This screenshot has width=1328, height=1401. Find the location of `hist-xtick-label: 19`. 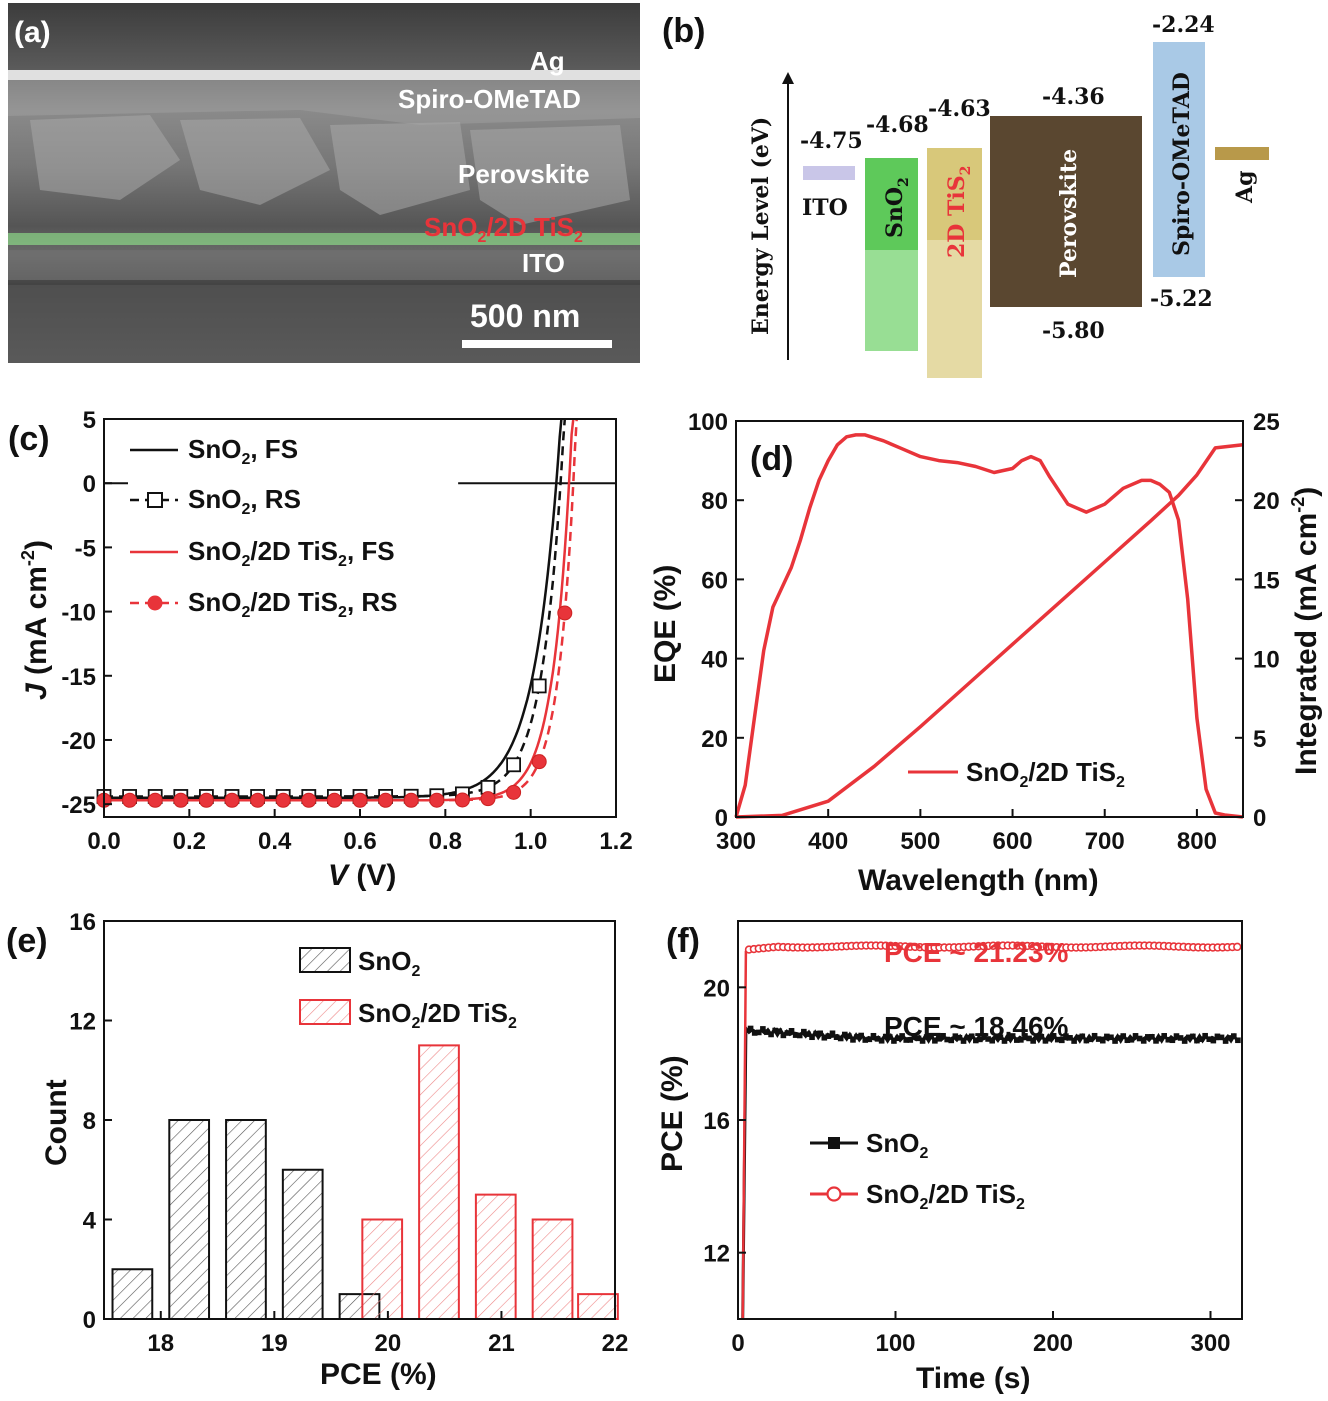

hist-xtick-label: 19 is located at coordinates (274, 1343).